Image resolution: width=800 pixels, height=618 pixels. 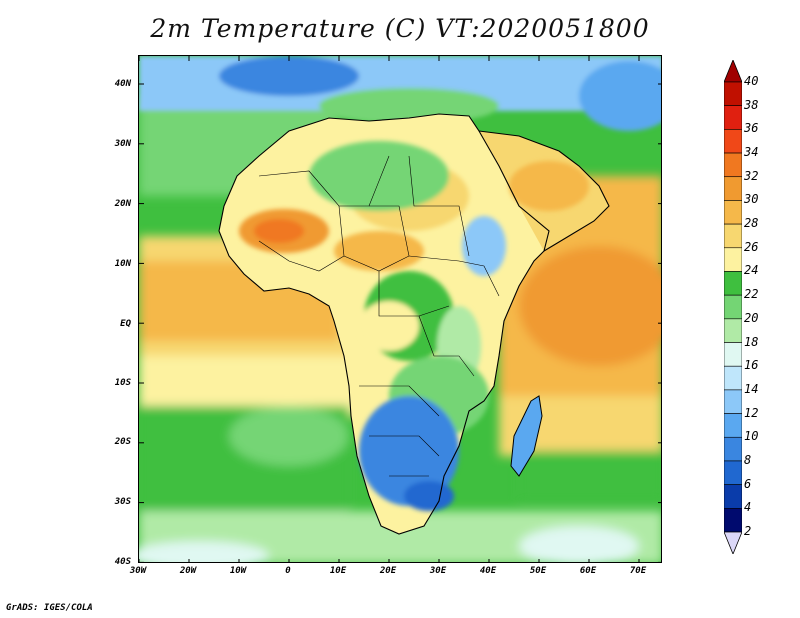 I want to click on colorbar-label: 4, so click(x=748, y=507).